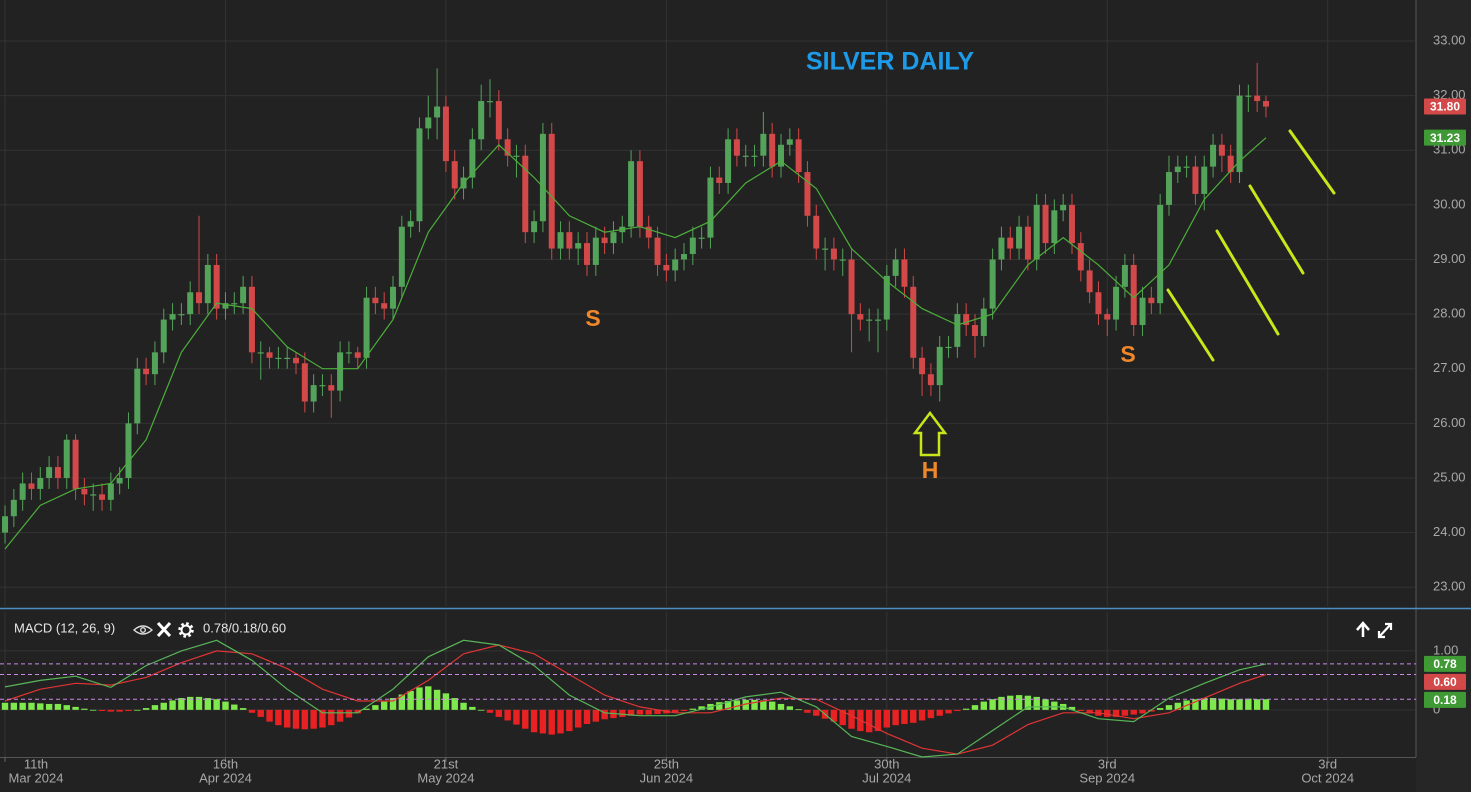 The width and height of the screenshot is (1471, 792). Describe the element at coordinates (1327, 777) in the screenshot. I see `x-tick-sublabel: Oct 2024` at that location.